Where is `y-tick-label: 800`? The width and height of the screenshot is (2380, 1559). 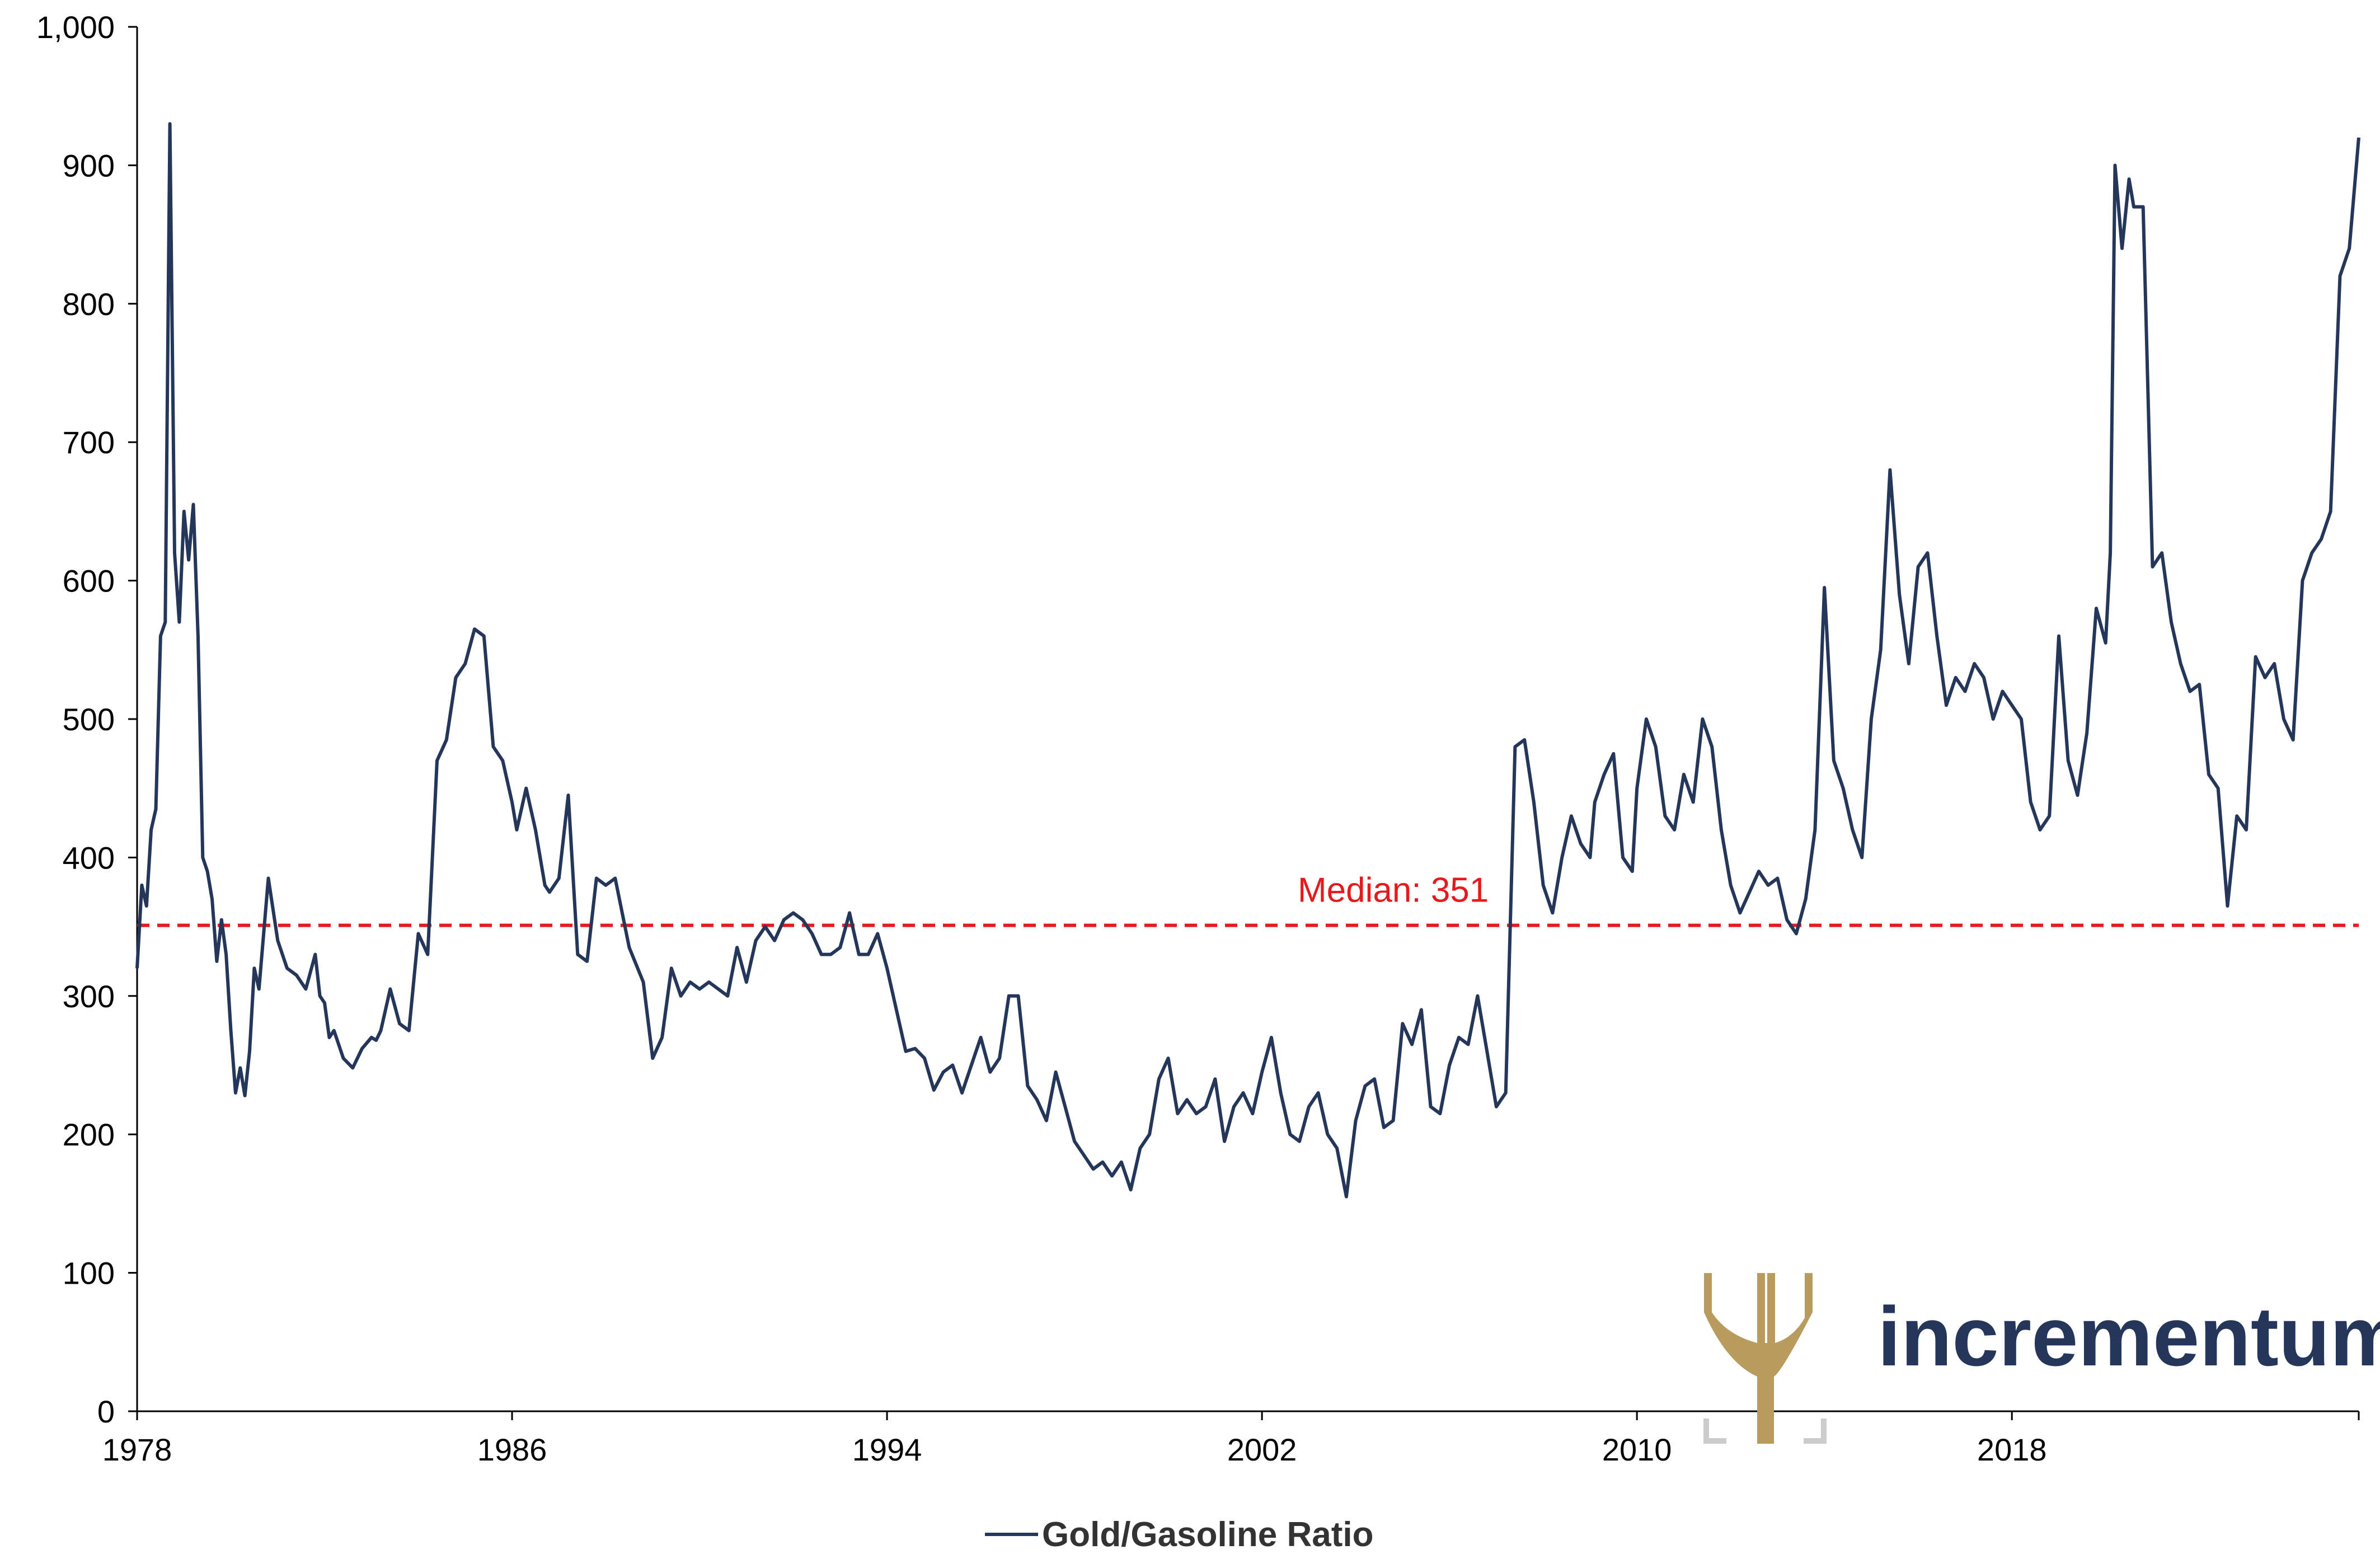
y-tick-label: 800 is located at coordinates (89, 304).